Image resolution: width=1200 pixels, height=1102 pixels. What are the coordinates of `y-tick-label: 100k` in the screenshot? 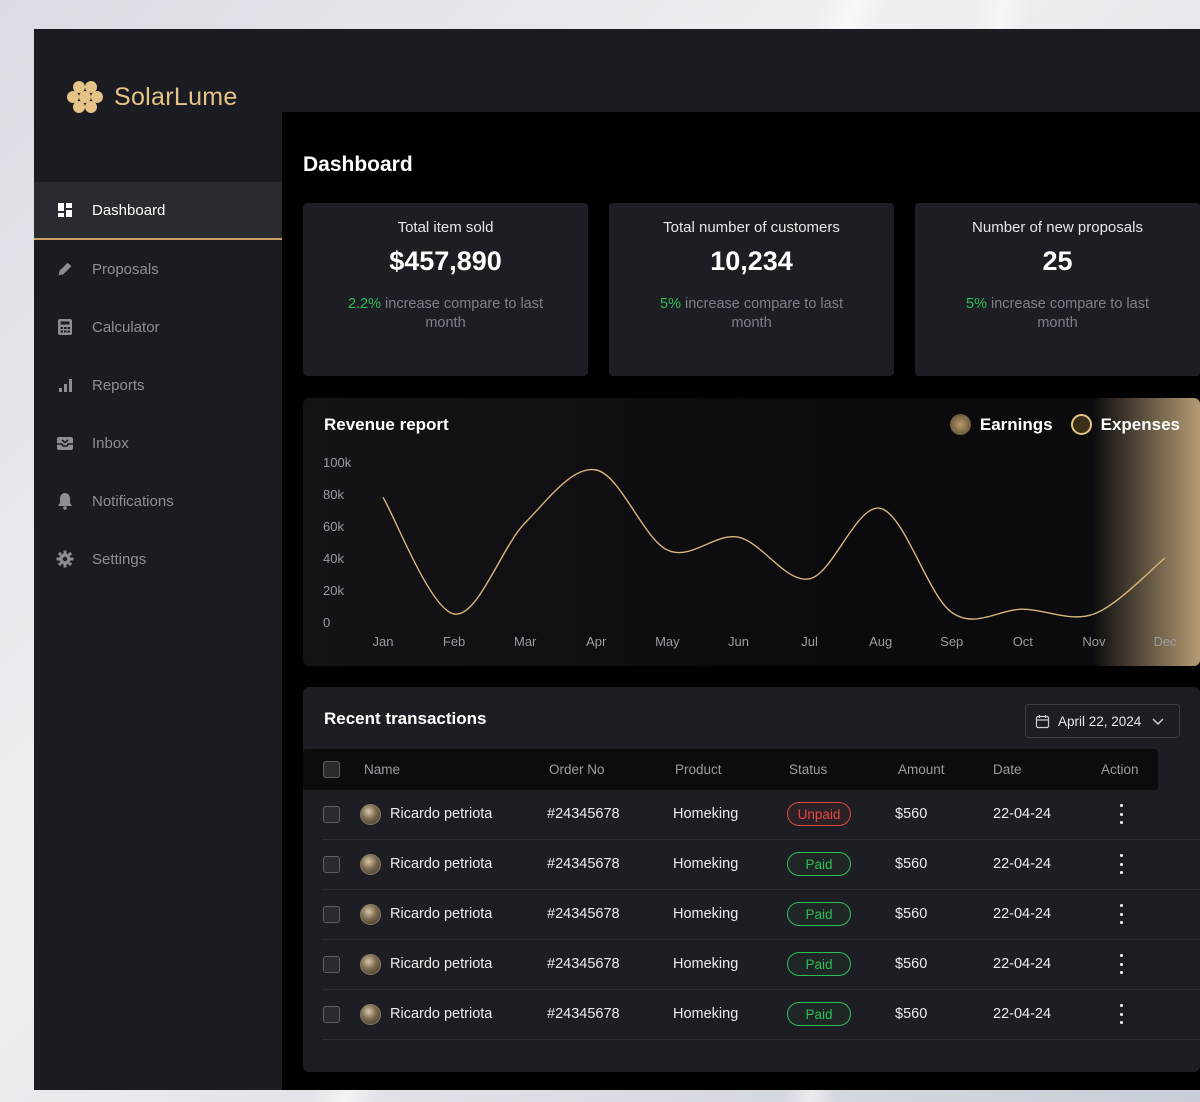 It's located at (337, 462).